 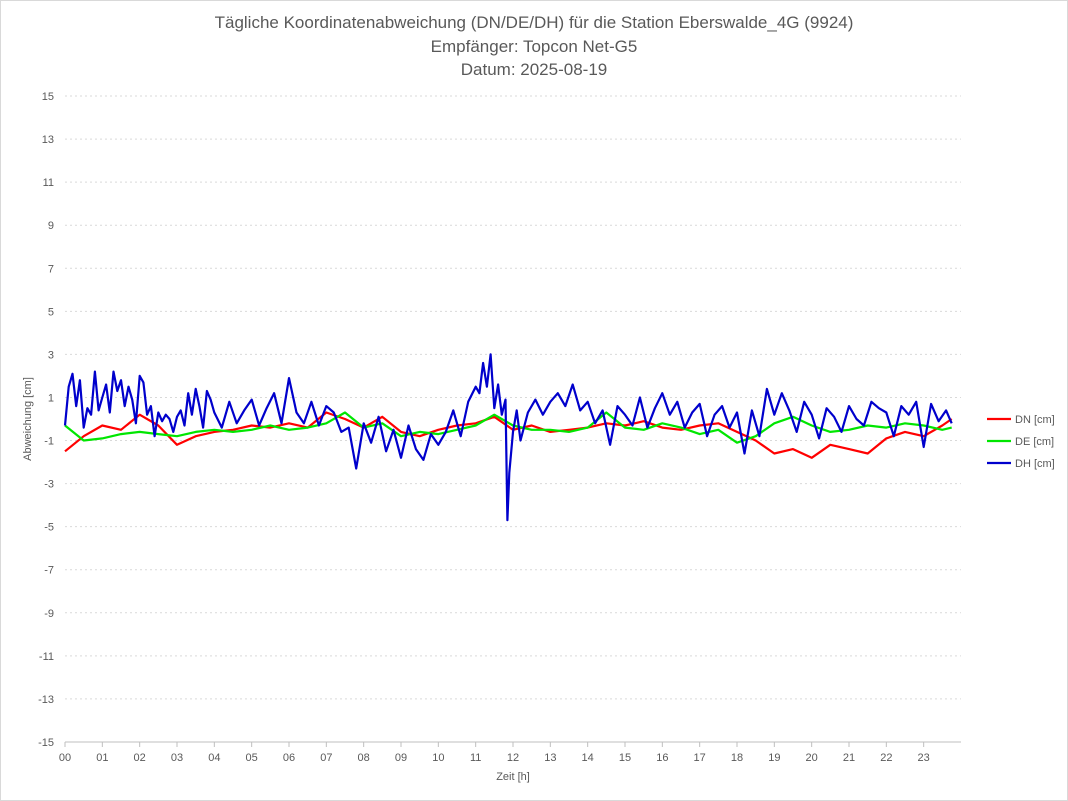 What do you see at coordinates (252, 758) in the screenshot?
I see `x-tick-label: 05` at bounding box center [252, 758].